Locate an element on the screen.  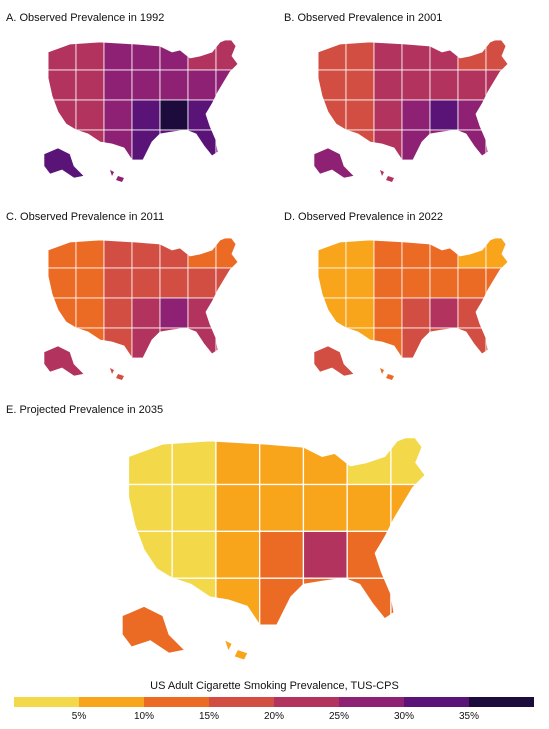
panel-title-c: C. Observed Prevalence in 2011 is located at coordinates (85, 217).